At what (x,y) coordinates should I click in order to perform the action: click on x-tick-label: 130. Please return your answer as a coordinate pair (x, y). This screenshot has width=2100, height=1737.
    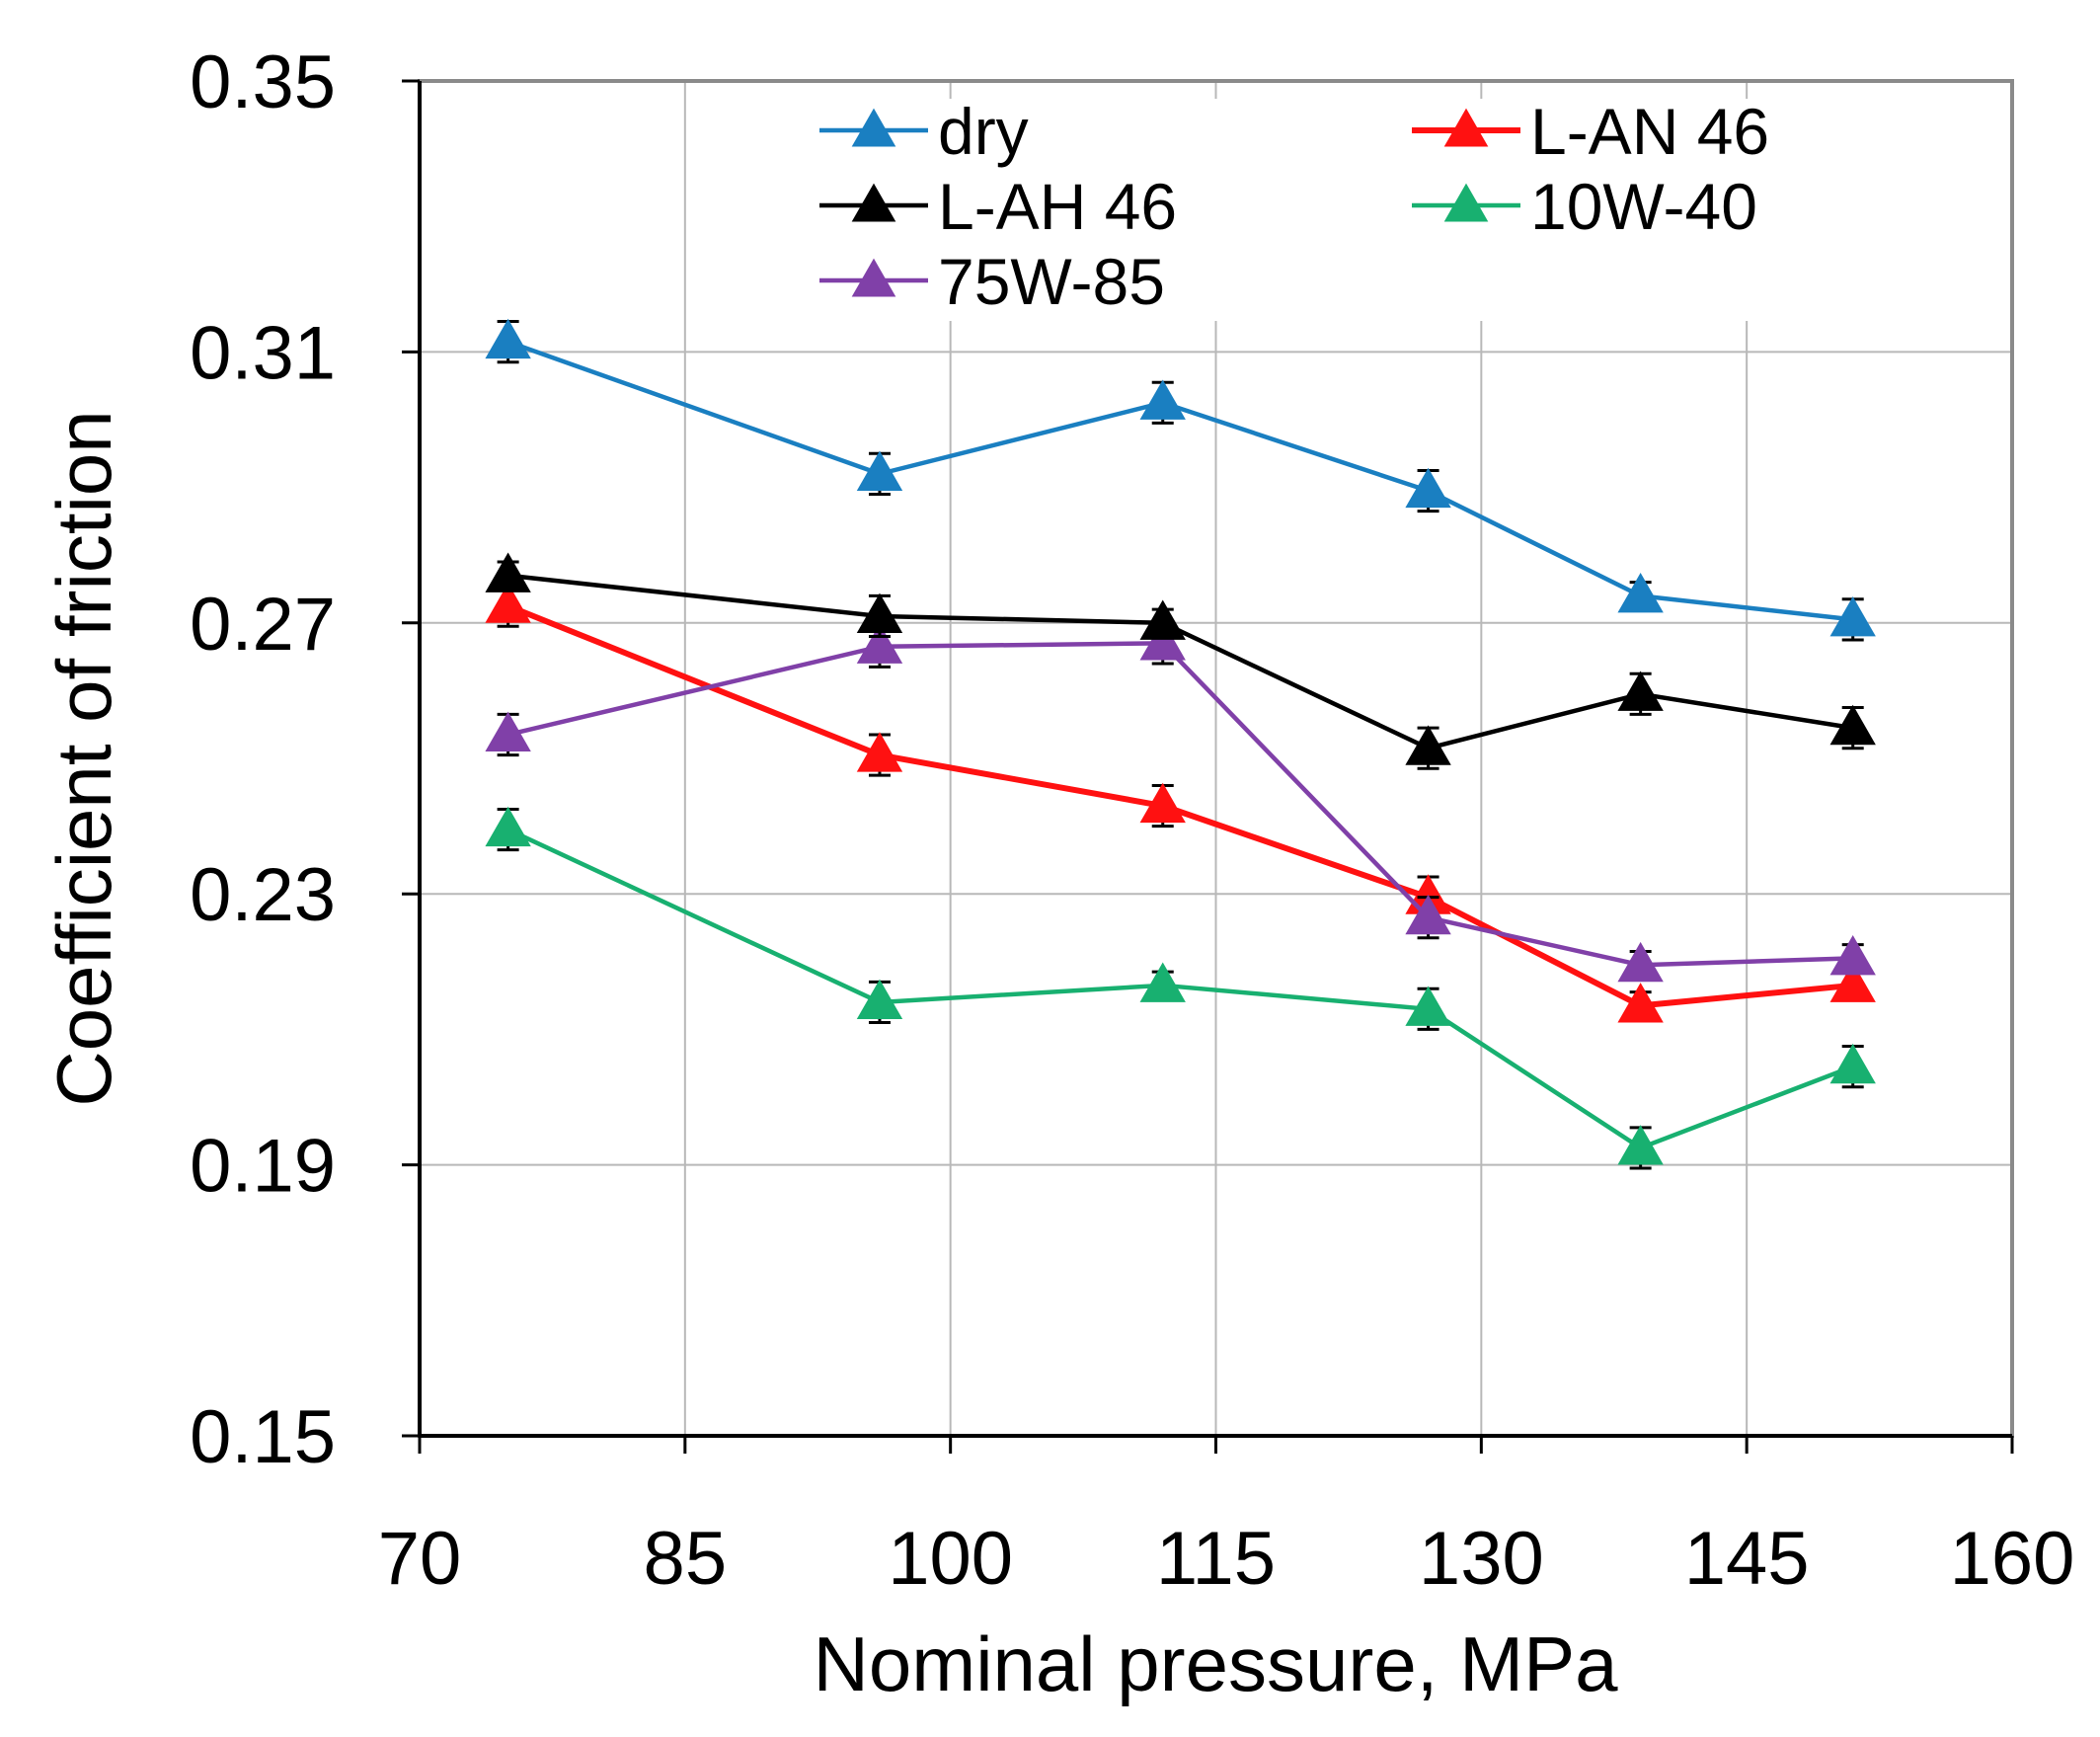
    Looking at the image, I should click on (1482, 1559).